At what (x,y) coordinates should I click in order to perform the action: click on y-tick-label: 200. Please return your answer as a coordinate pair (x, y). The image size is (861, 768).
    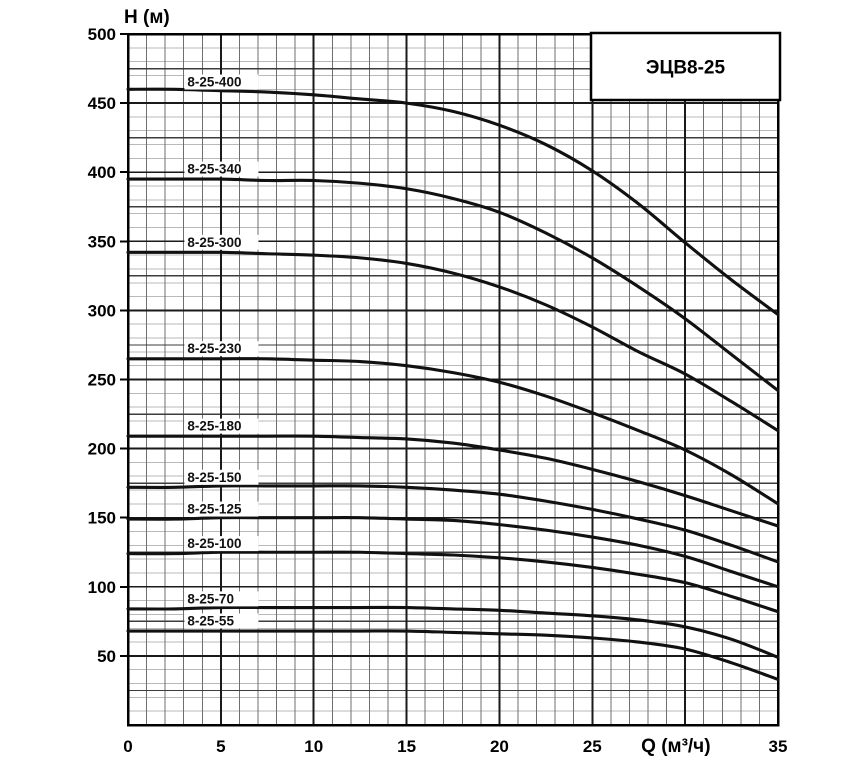
    Looking at the image, I should click on (102, 449).